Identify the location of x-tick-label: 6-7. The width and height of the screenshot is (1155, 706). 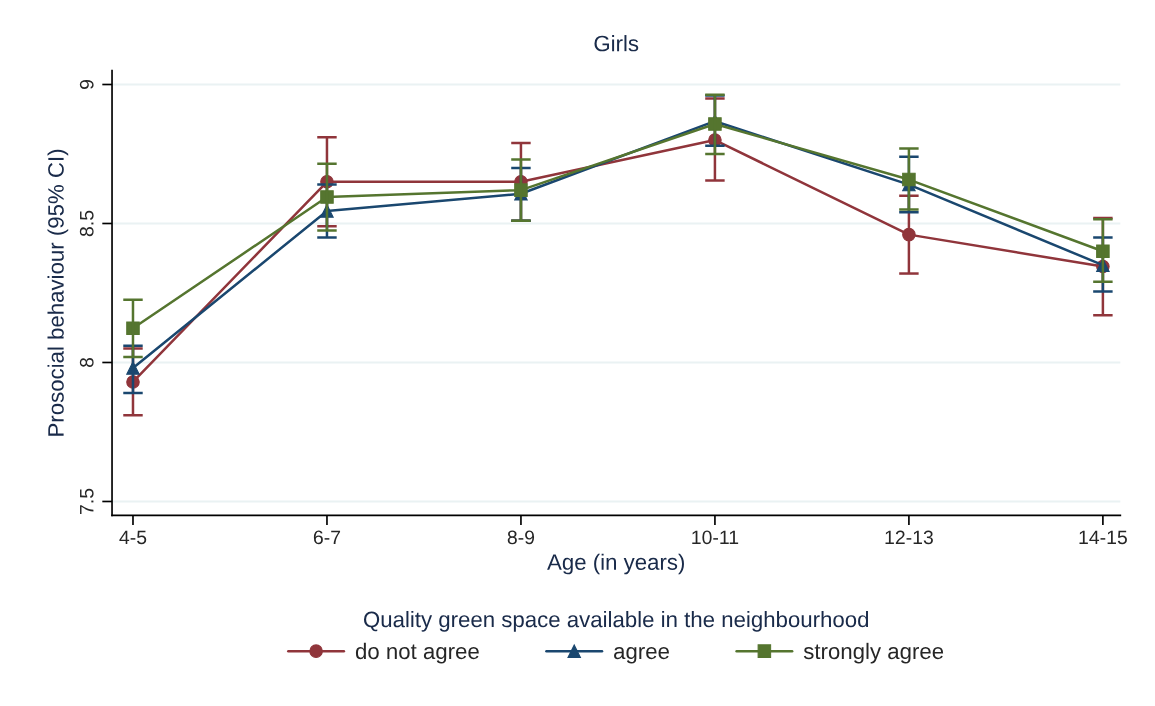
(327, 537).